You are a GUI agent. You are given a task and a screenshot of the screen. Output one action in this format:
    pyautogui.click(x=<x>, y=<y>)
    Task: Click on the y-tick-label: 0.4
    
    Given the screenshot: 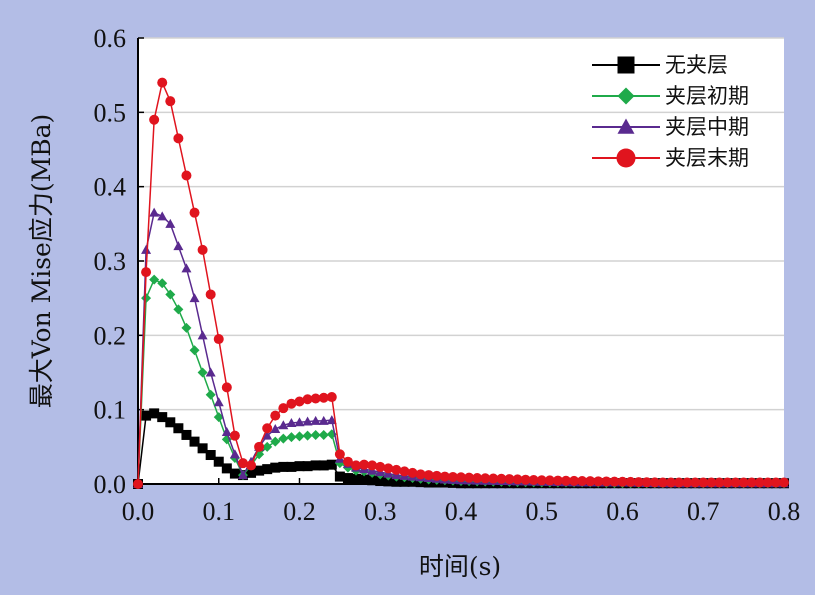 What is the action you would take?
    pyautogui.click(x=110, y=187)
    